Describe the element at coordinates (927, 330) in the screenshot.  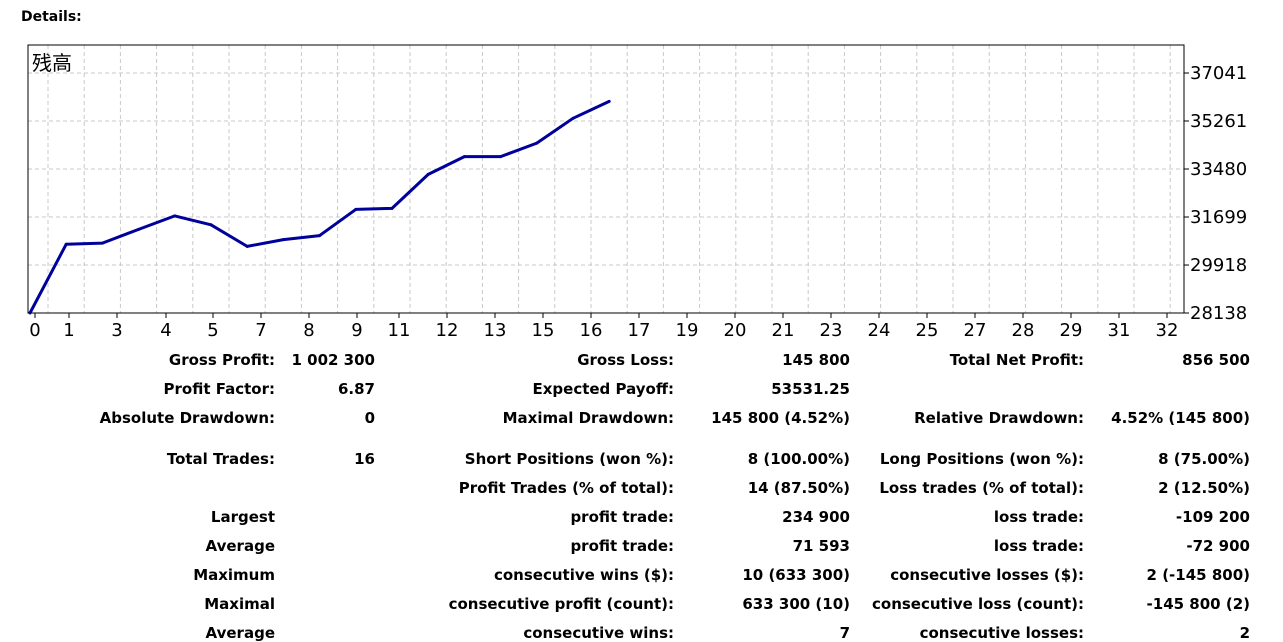
I see `x-tick-label: 25` at that location.